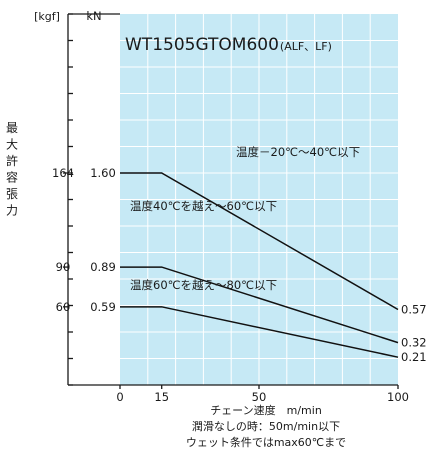  Describe the element at coordinates (103, 267) in the screenshot. I see `y-tick-label-kn: 0.89` at that location.